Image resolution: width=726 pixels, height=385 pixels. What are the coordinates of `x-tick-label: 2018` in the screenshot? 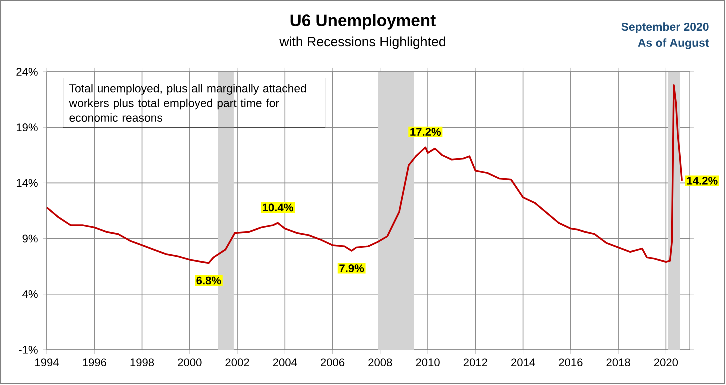 It's located at (618, 362).